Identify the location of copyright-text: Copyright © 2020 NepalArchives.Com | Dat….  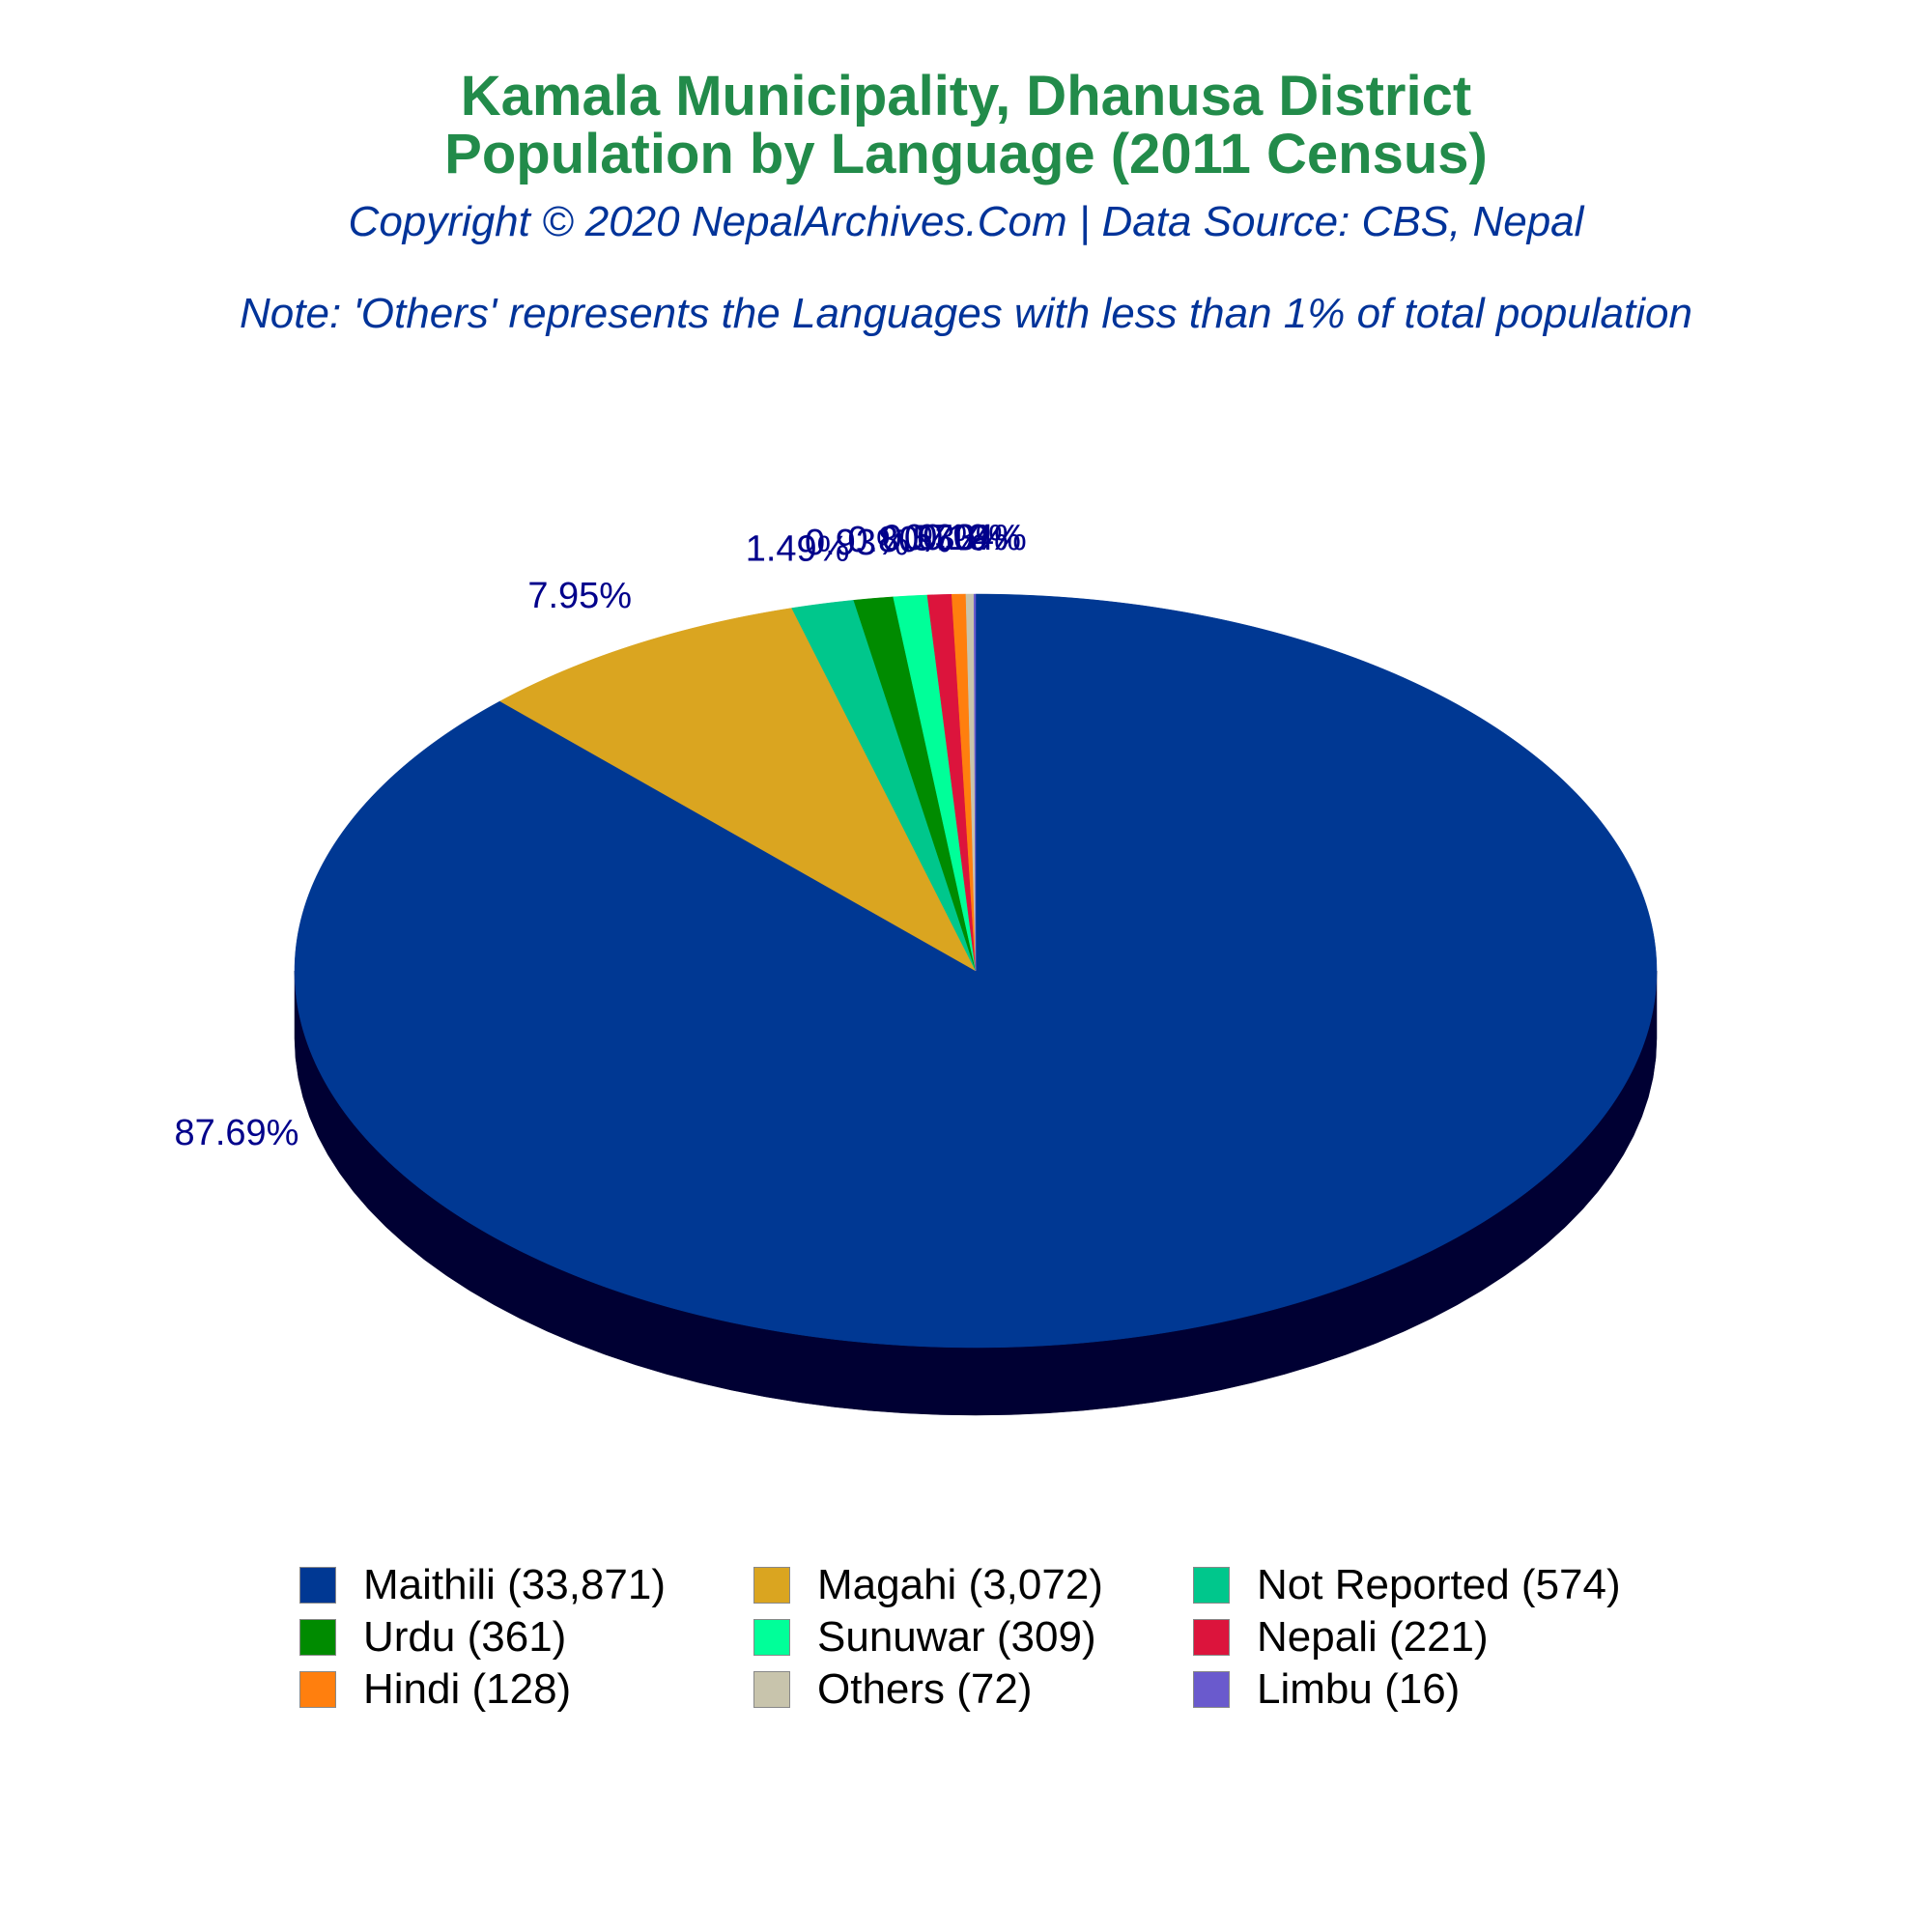
(966, 221).